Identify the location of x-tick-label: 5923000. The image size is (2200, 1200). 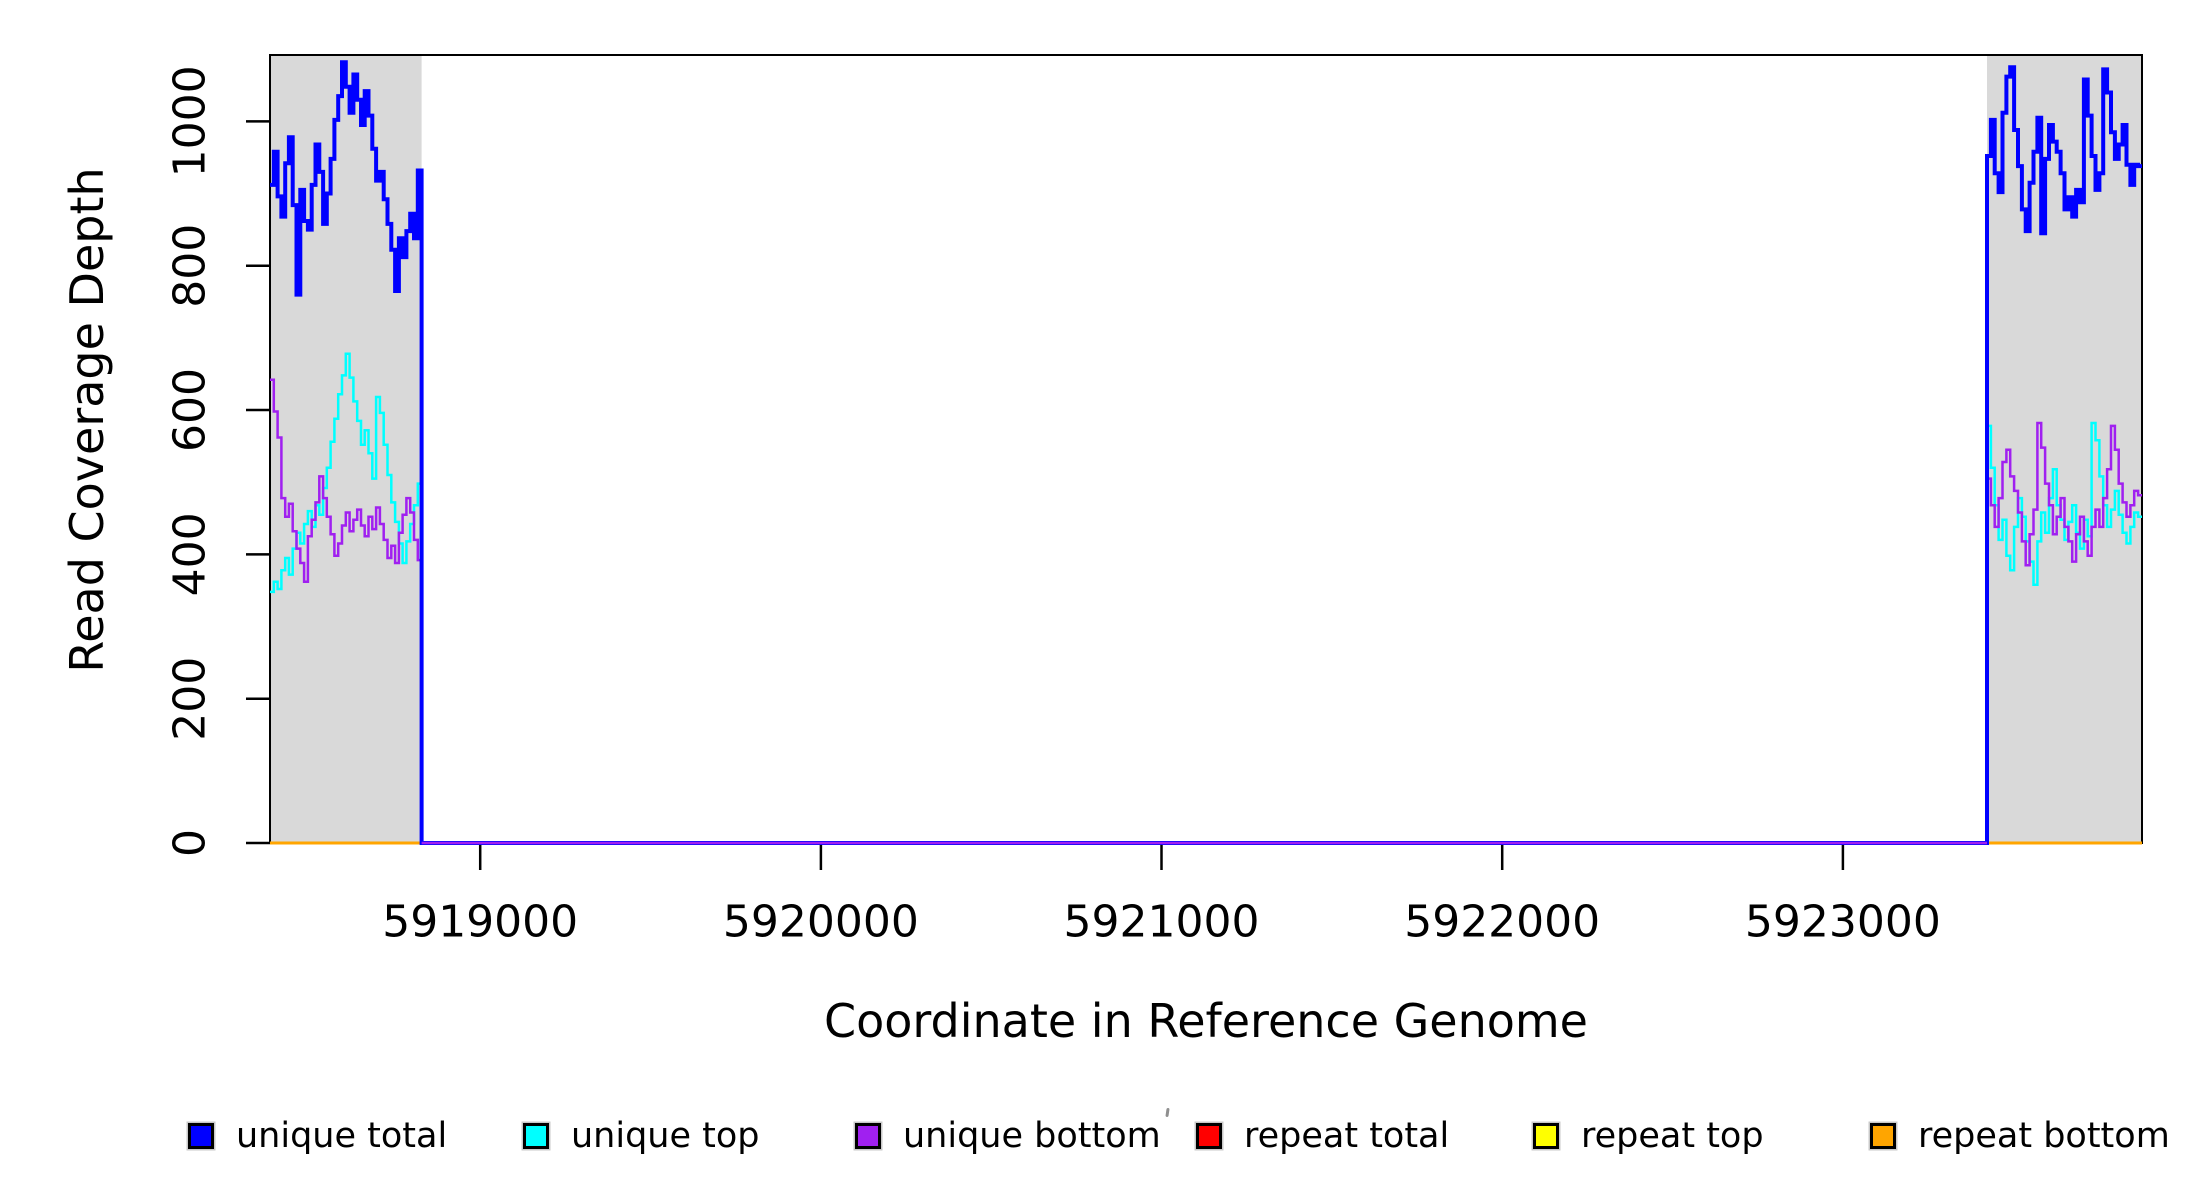
(1843, 922).